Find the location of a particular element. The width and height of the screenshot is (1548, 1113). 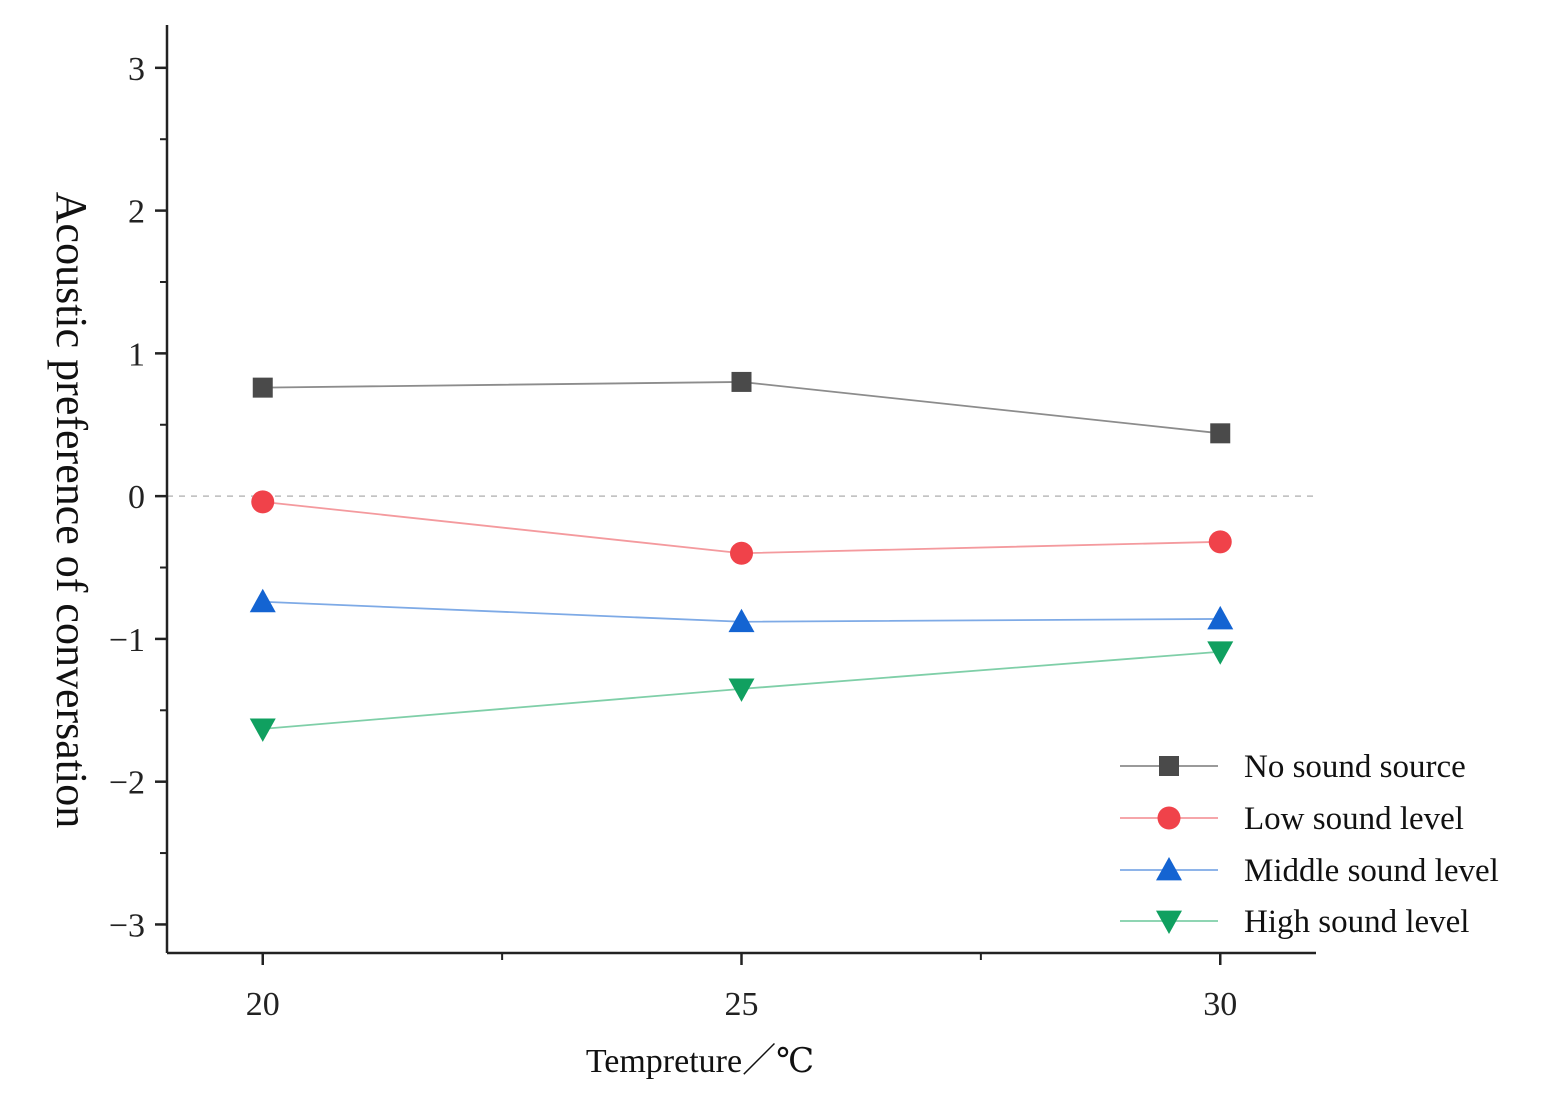

x-tick-label: 20 is located at coordinates (263, 1004).